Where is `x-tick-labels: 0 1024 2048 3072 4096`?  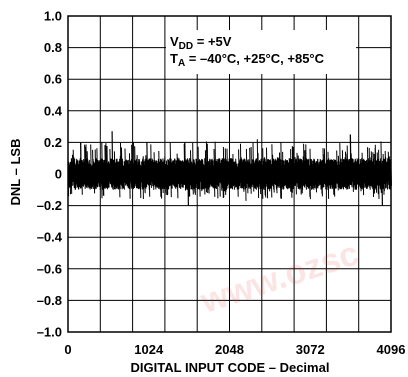 x-tick-labels: 0 1024 2048 3072 4096 is located at coordinates (234, 349).